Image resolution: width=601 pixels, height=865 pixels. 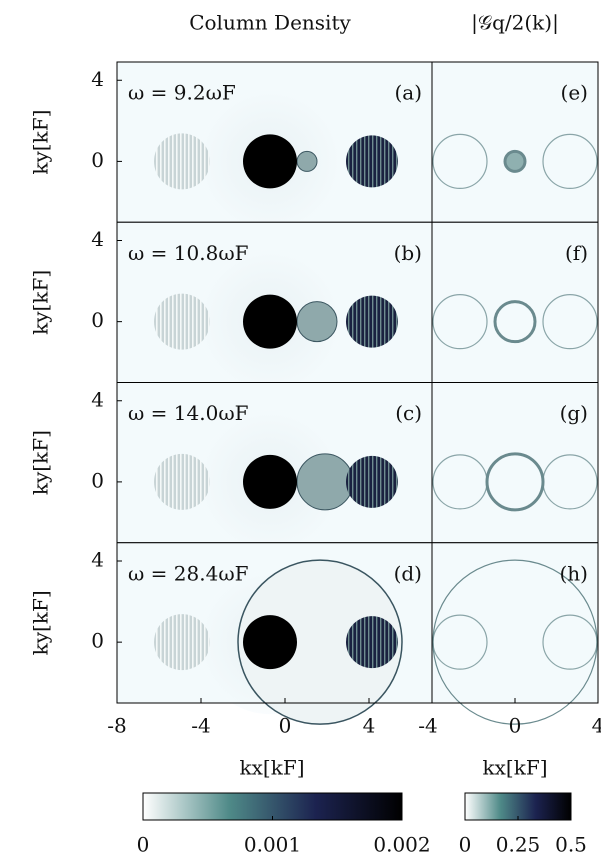 I want to click on column-title: Column Density, so click(x=270, y=23).